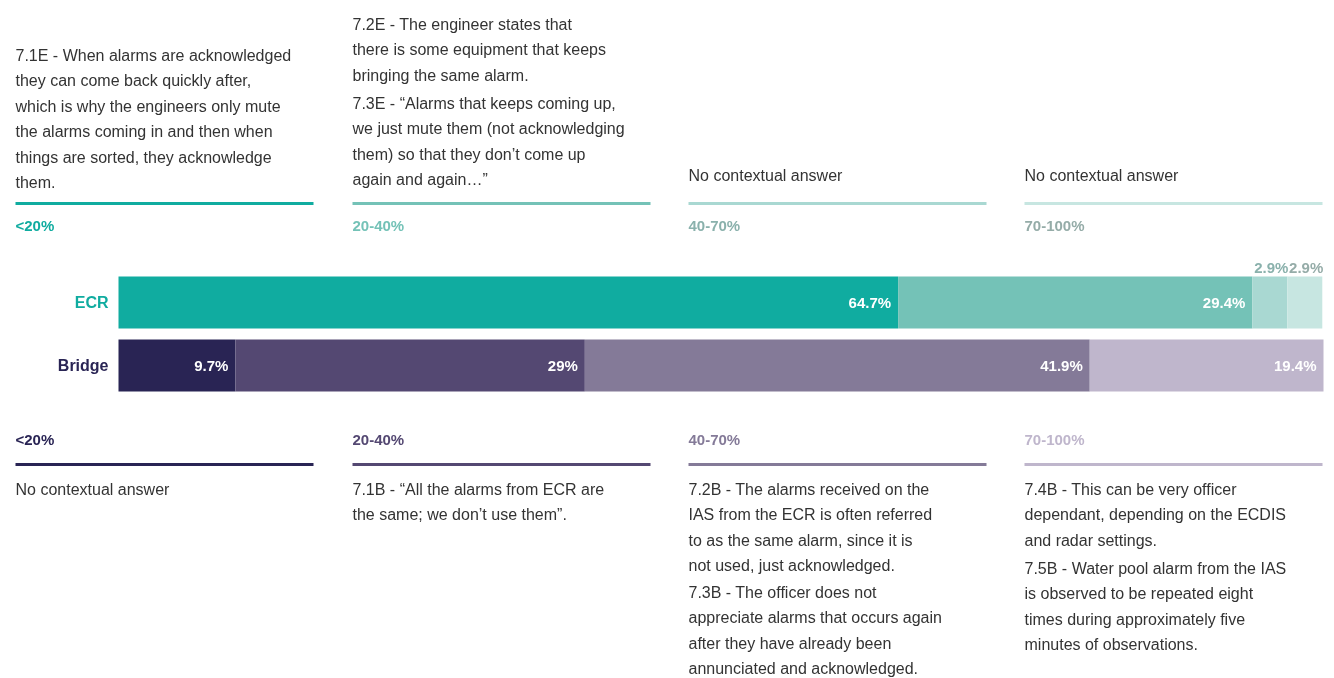  What do you see at coordinates (1155, 606) in the screenshot?
I see `text: 7.5B - Water pool alarm from the IAS is observed to be repeated eight times during approximately five minutes of observations.` at bounding box center [1155, 606].